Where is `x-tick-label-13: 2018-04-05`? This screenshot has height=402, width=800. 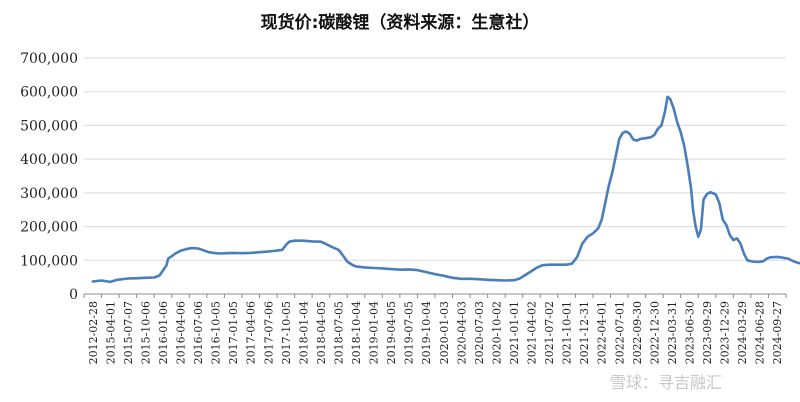 x-tick-label-13: 2018-04-05 is located at coordinates (321, 332).